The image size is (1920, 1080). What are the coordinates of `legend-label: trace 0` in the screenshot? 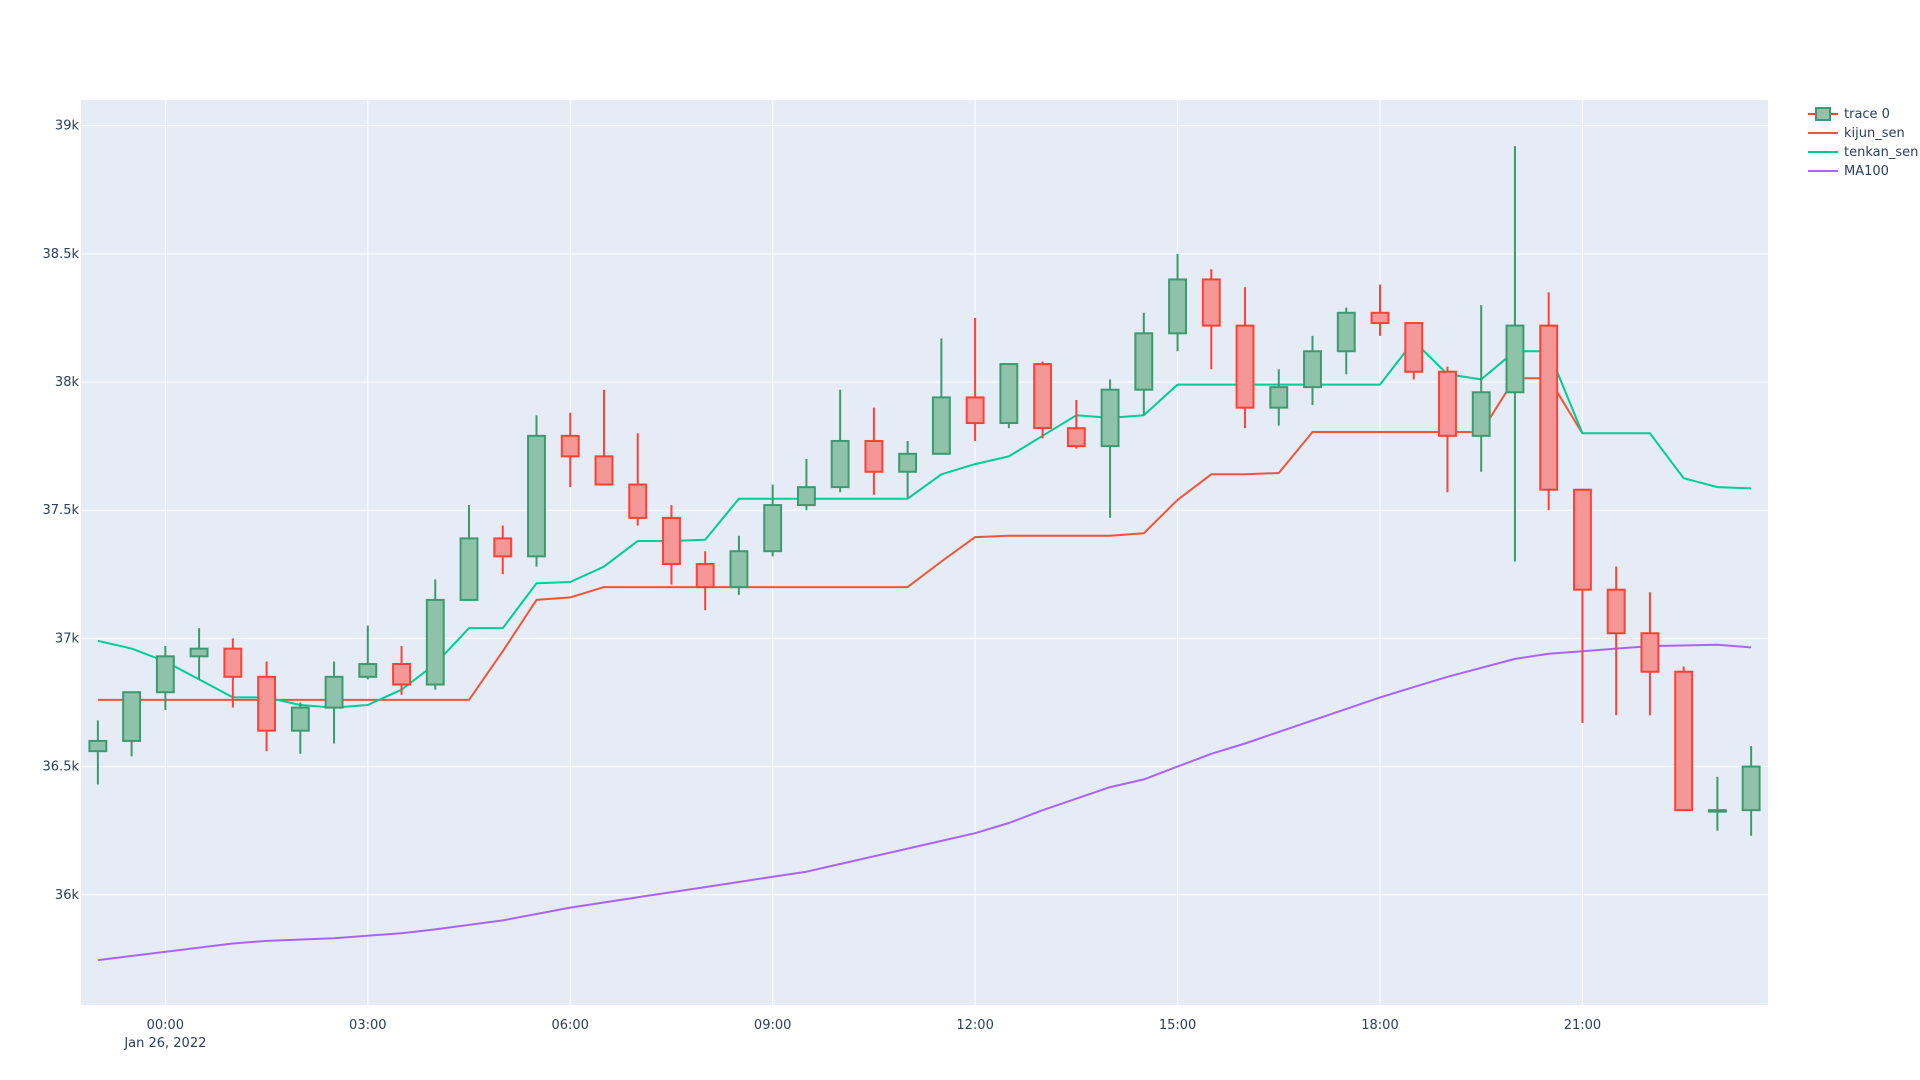 It's located at (1867, 114).